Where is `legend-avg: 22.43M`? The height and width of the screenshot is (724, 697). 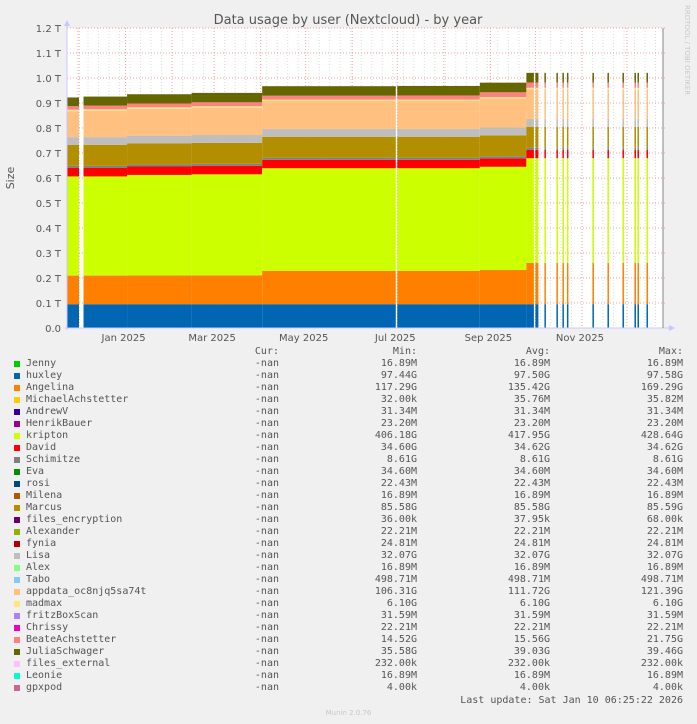 legend-avg: 22.43M is located at coordinates (531, 483).